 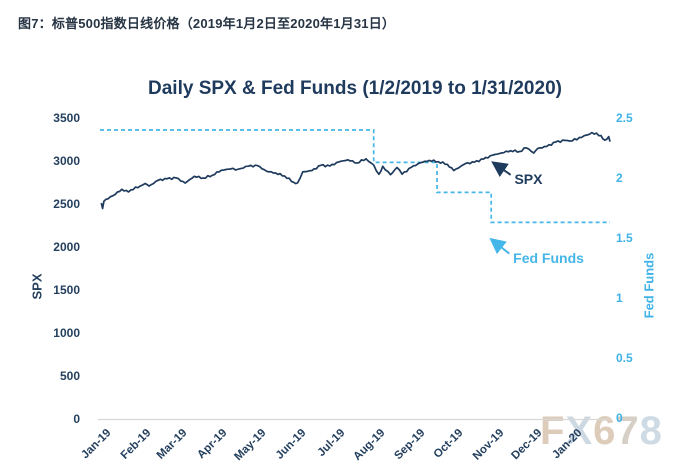 I want to click on left-axis-tick: 3500, so click(x=66, y=118).